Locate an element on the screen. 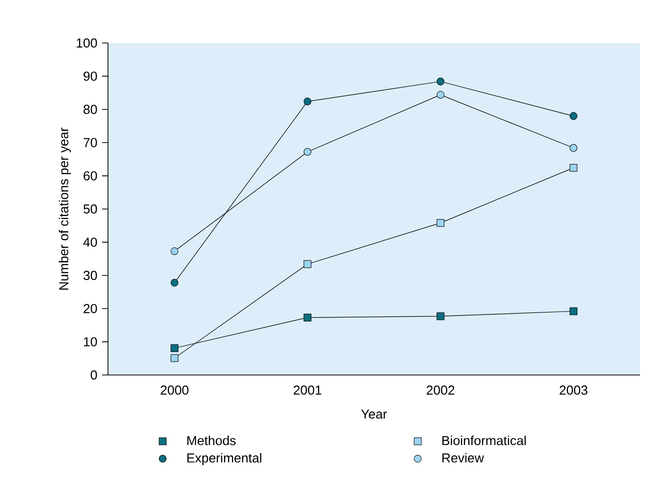 Image resolution: width=647 pixels, height=484 pixels. y-axis-title: Number of citations per year is located at coordinates (64, 209).